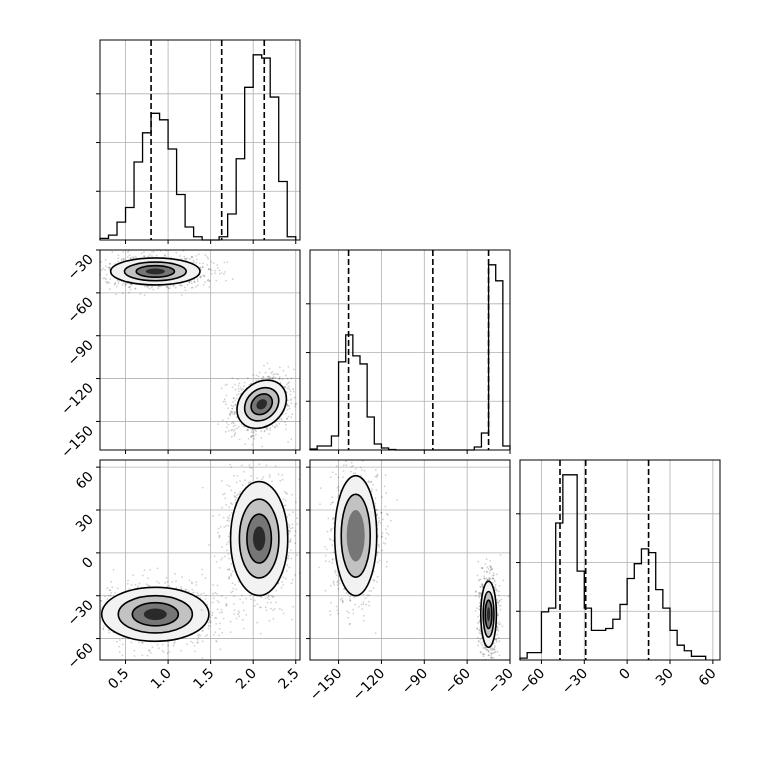 The height and width of the screenshot is (760, 760). I want to click on hist-panel-p2-histogram, so click(613, 567).